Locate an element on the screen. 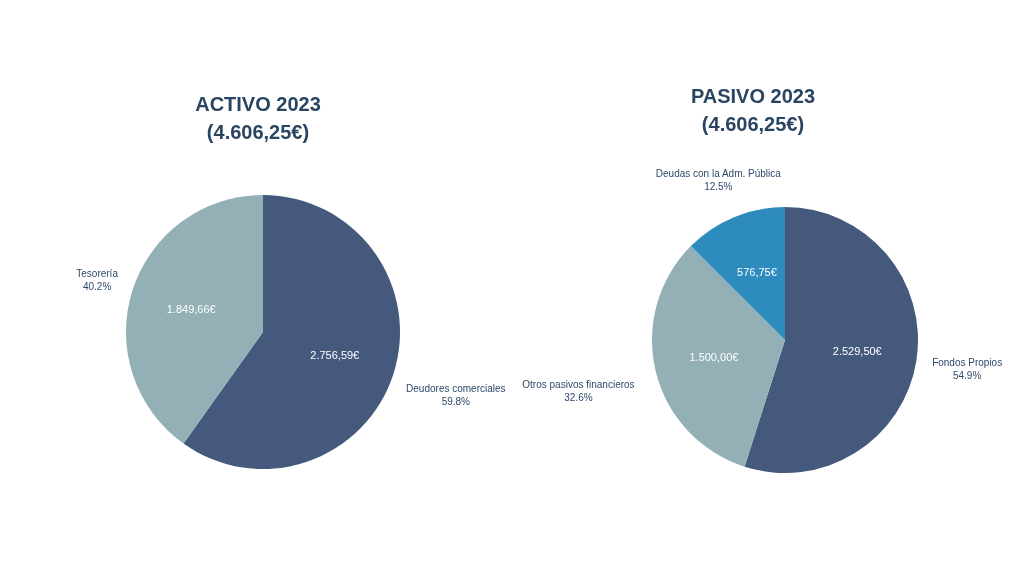 The image size is (1024, 576). slice-label: Deudores comerciales is located at coordinates (456, 388).